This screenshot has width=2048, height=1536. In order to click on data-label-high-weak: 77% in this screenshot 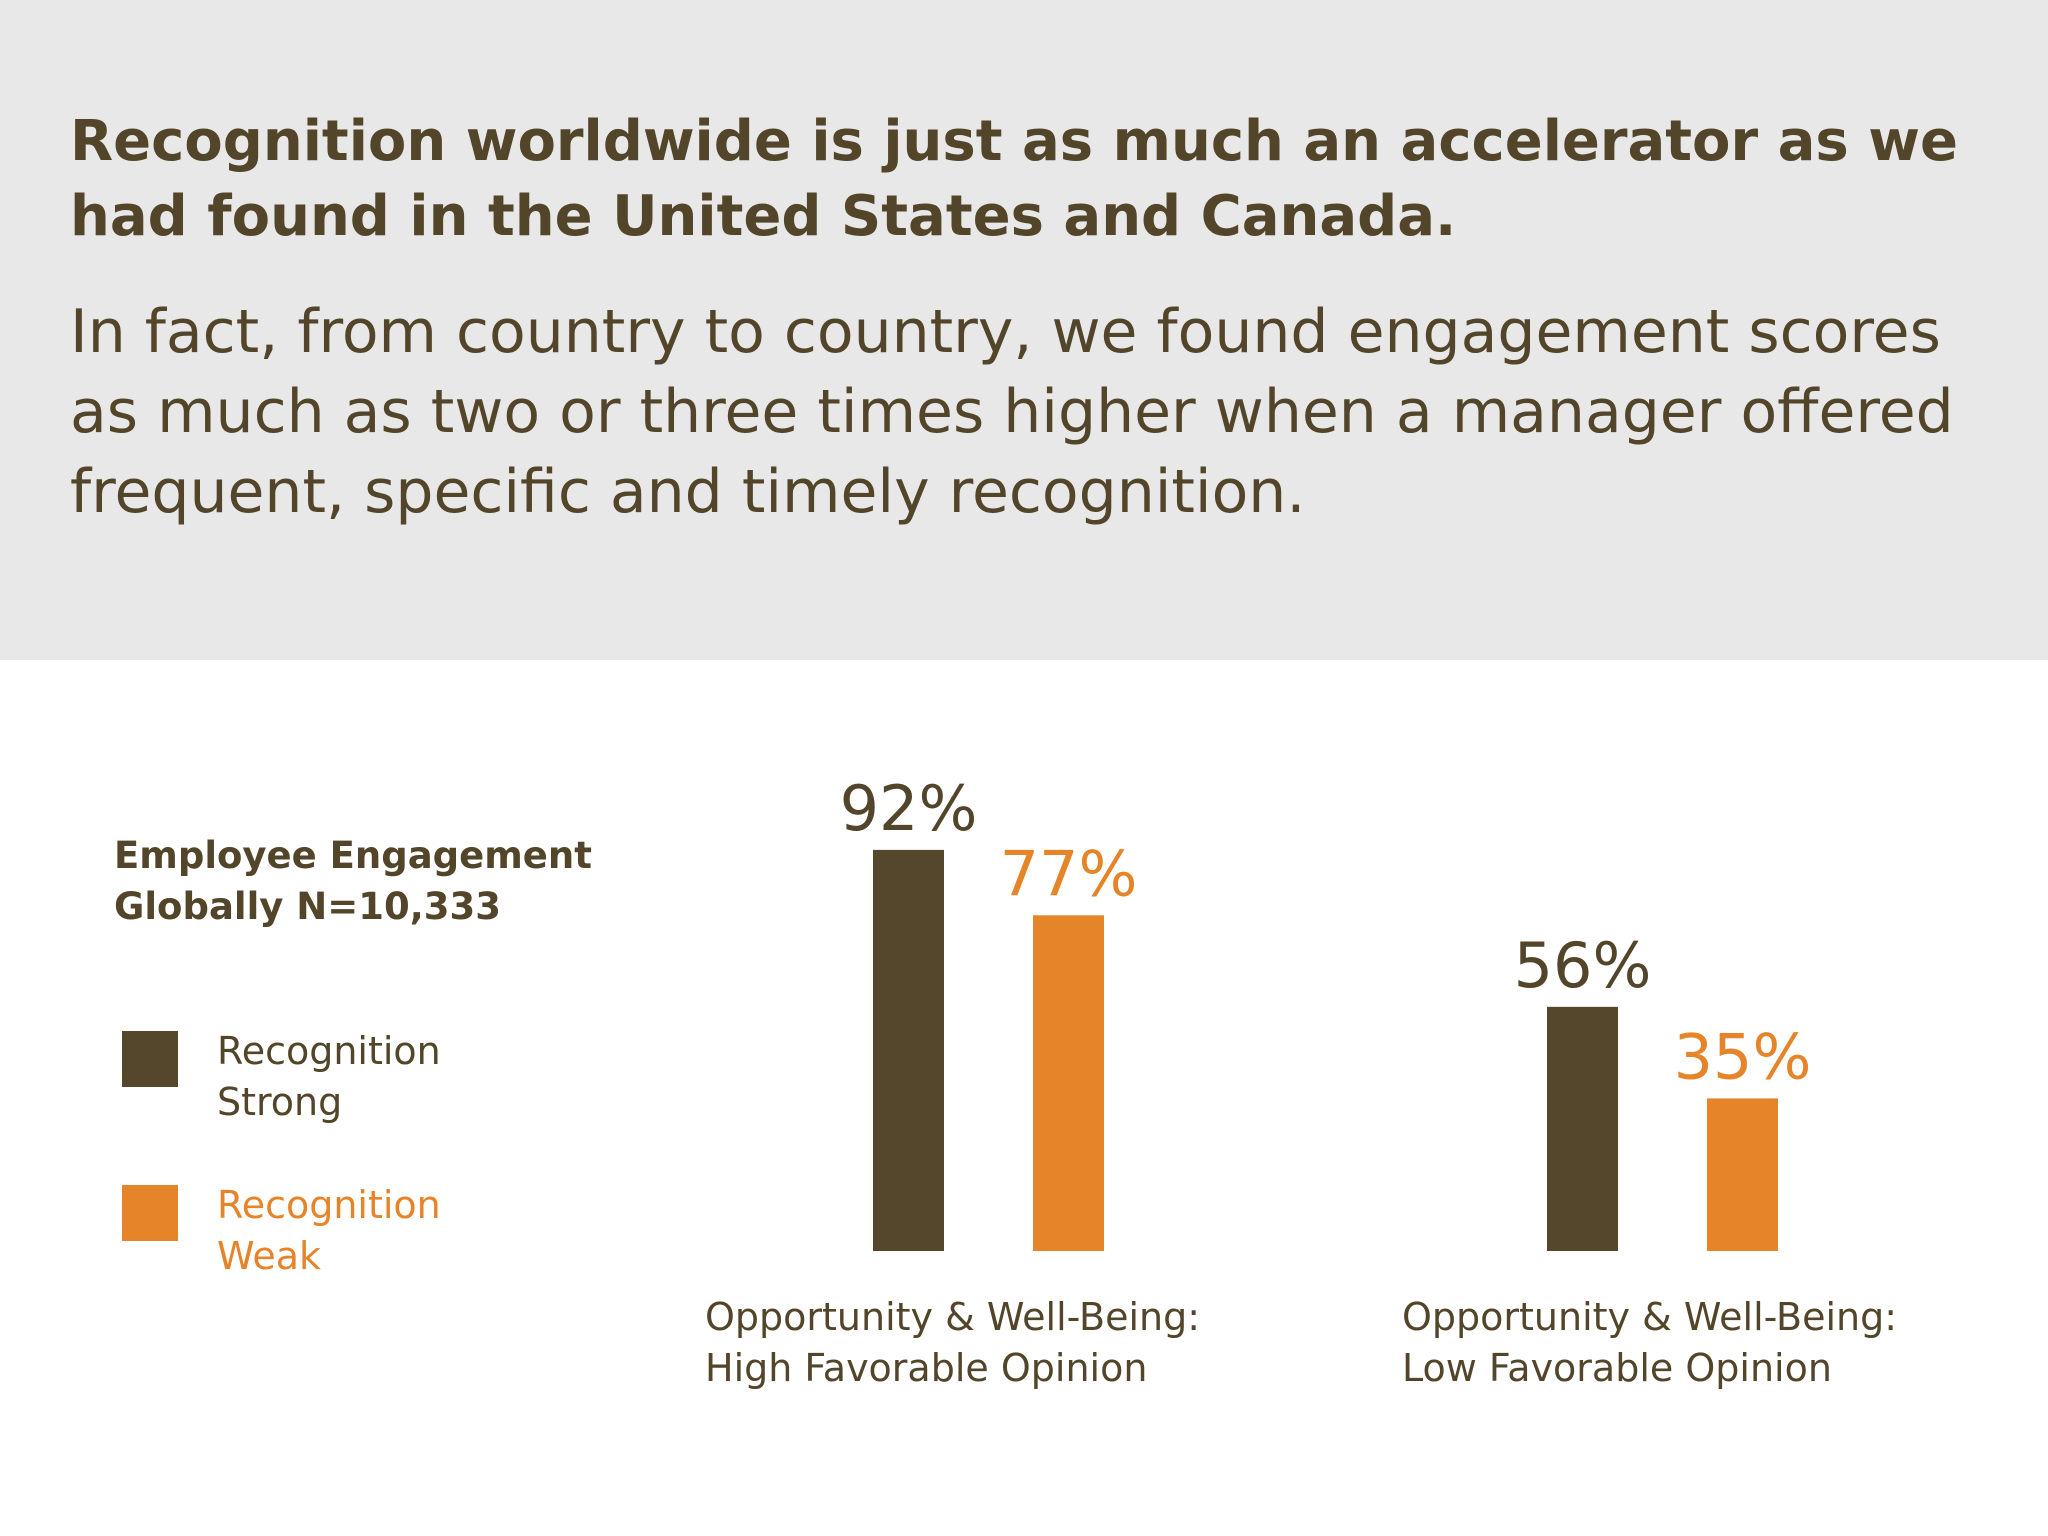, I will do `click(1069, 873)`.